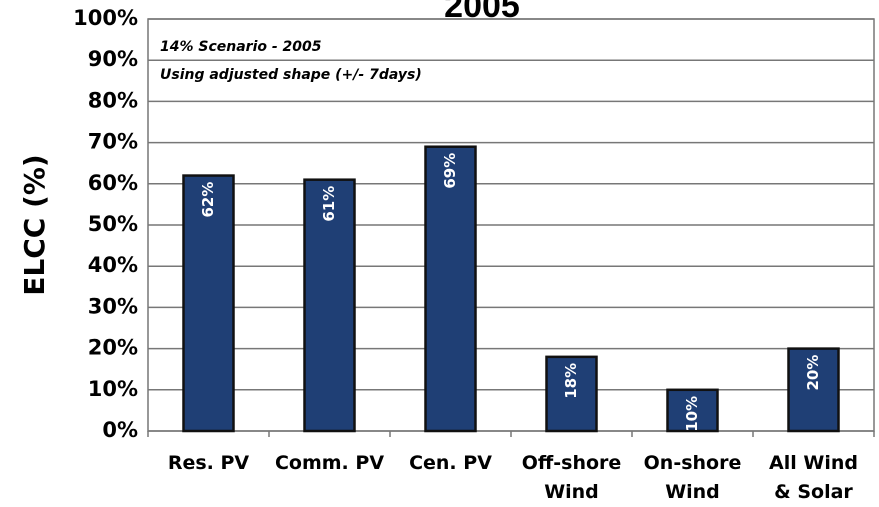  Describe the element at coordinates (813, 463) in the screenshot. I see `x-tick-label-line: All Wind` at that location.